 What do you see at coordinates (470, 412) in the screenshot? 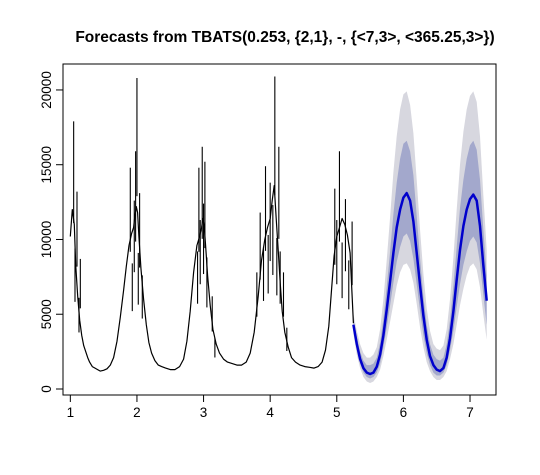
I see `x-tick-label: 7` at bounding box center [470, 412].